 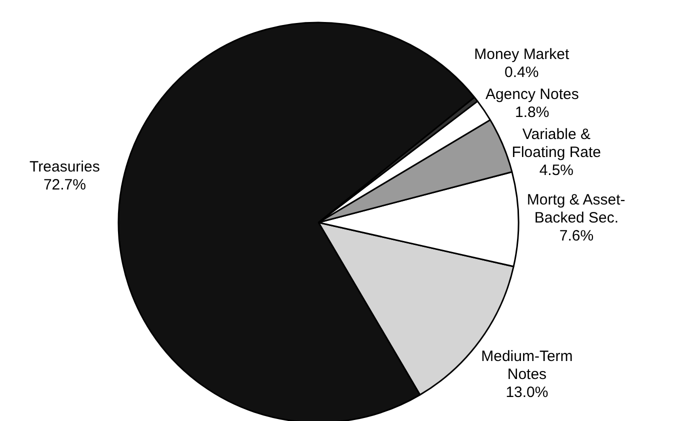 What do you see at coordinates (556, 170) in the screenshot?
I see `data-label: 4.5%` at bounding box center [556, 170].